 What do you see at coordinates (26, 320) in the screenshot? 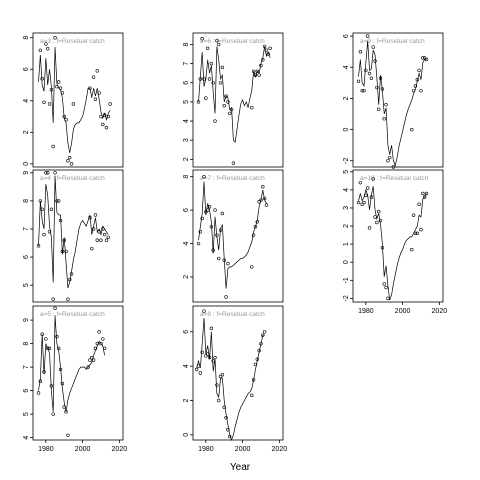
I see `y-tick-label: 9` at bounding box center [26, 320].